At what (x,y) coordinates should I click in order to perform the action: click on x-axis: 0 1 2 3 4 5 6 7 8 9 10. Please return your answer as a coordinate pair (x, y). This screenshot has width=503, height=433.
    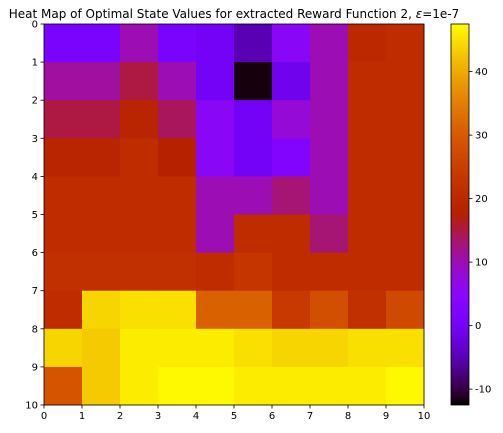
    Looking at the image, I should click on (235, 413).